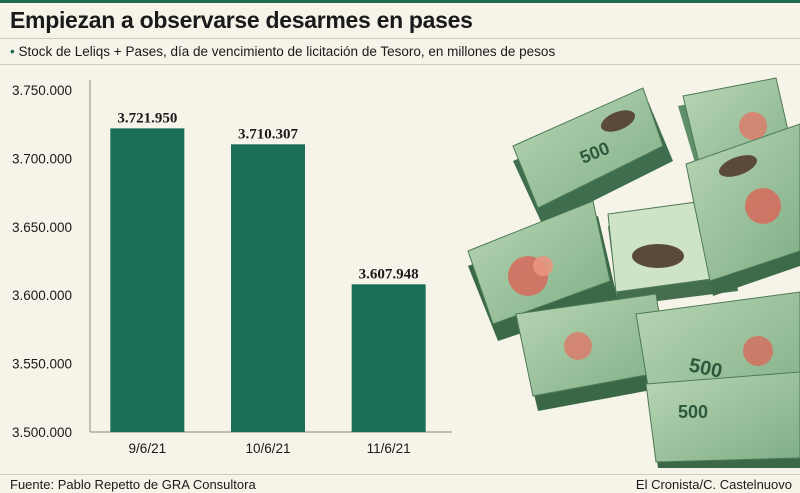 The image size is (800, 493). What do you see at coordinates (713, 484) in the screenshot?
I see `credit-note: El Cronista/C. Castelnuovo` at bounding box center [713, 484].